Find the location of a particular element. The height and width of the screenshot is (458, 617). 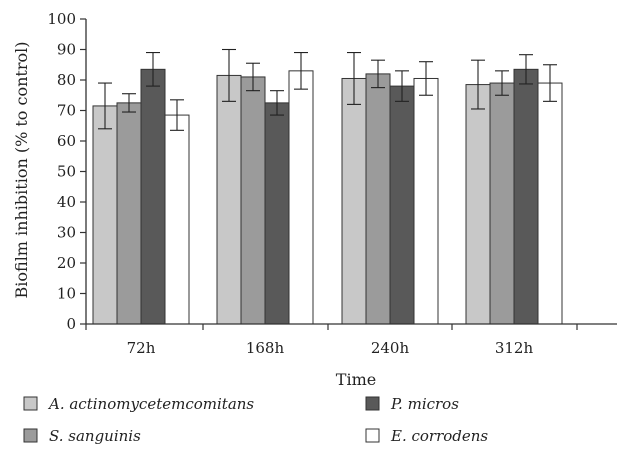

legend-label-3: P. micros is located at coordinates (424, 404).